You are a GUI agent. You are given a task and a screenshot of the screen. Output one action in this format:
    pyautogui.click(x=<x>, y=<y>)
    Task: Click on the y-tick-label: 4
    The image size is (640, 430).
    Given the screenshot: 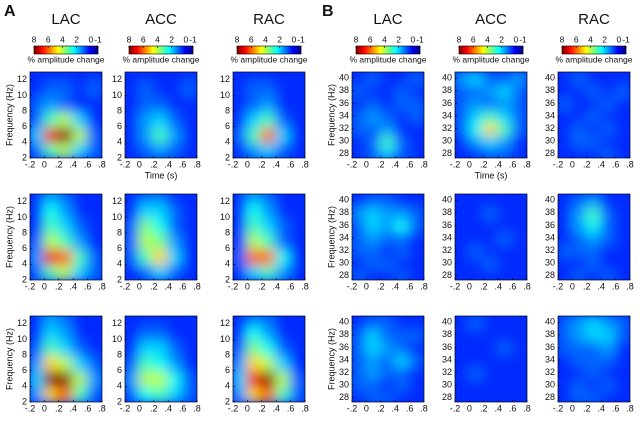 What is the action you would take?
    pyautogui.click(x=119, y=386)
    